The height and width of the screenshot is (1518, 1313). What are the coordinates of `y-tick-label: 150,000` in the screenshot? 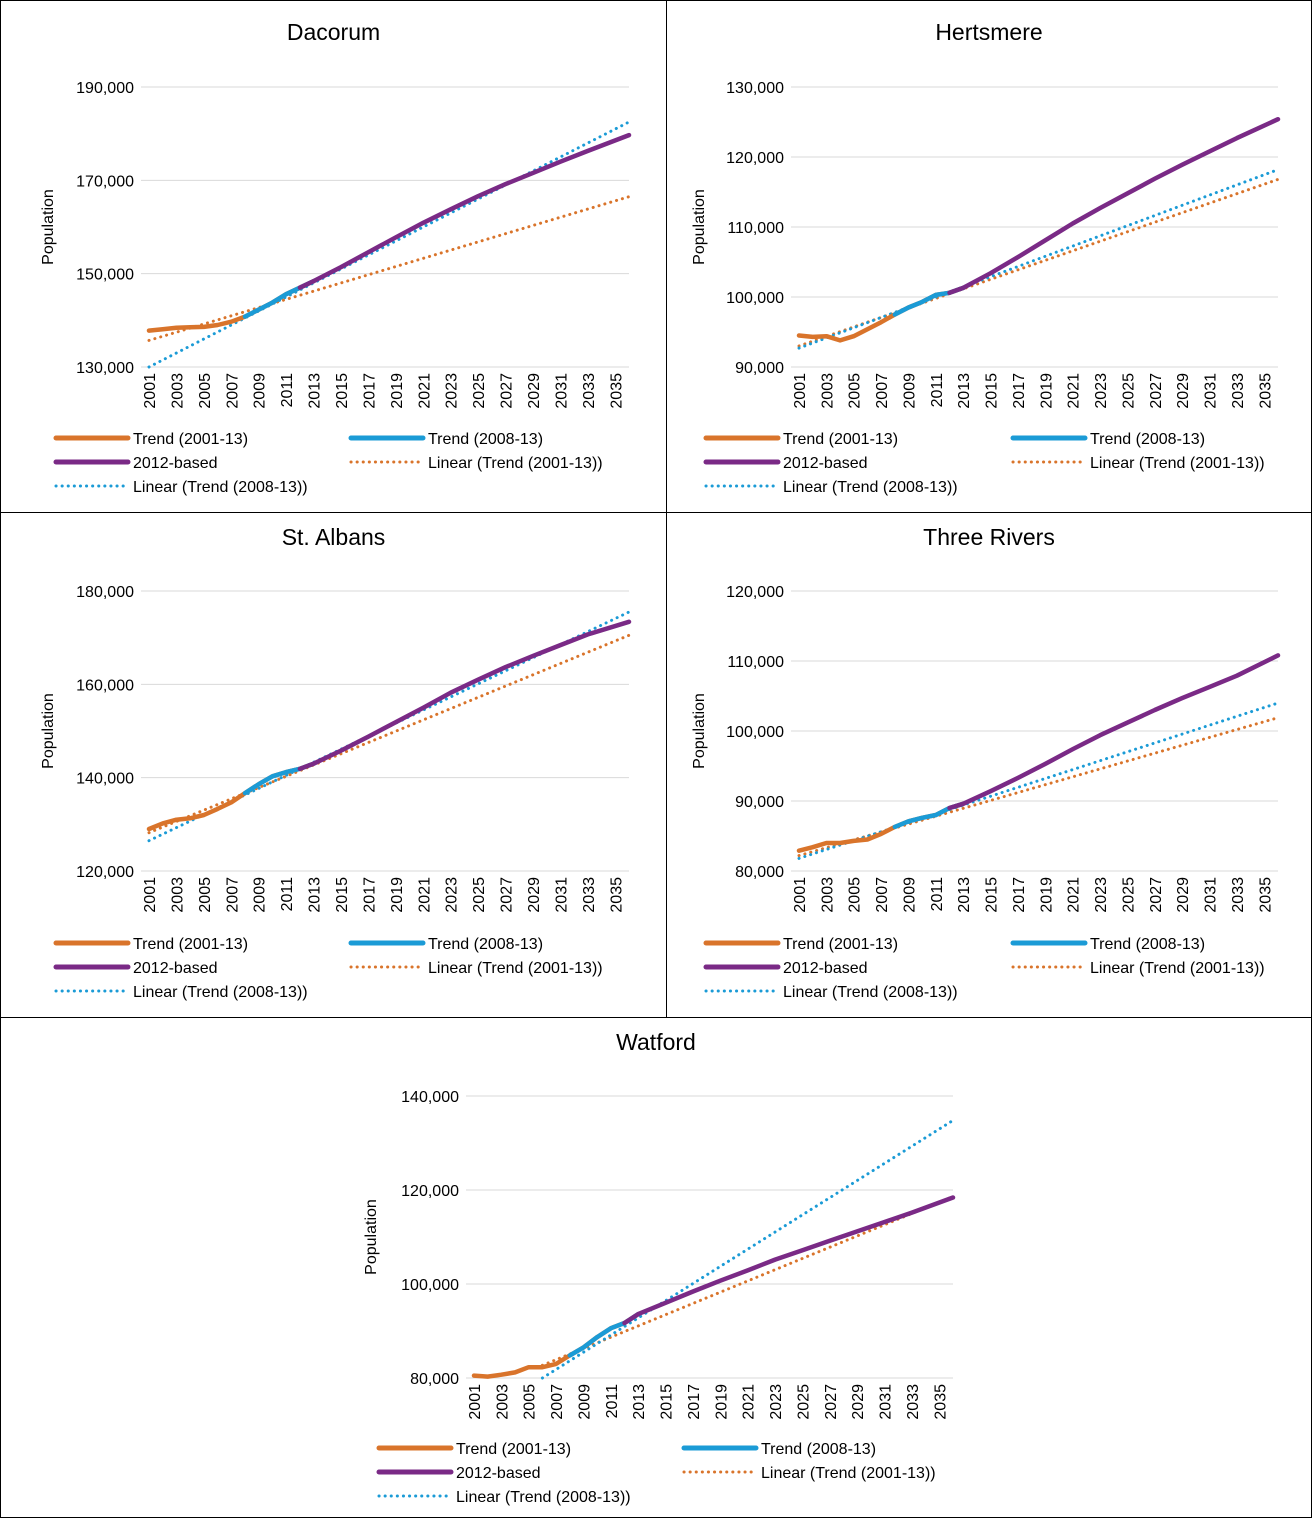 It's located at (105, 275).